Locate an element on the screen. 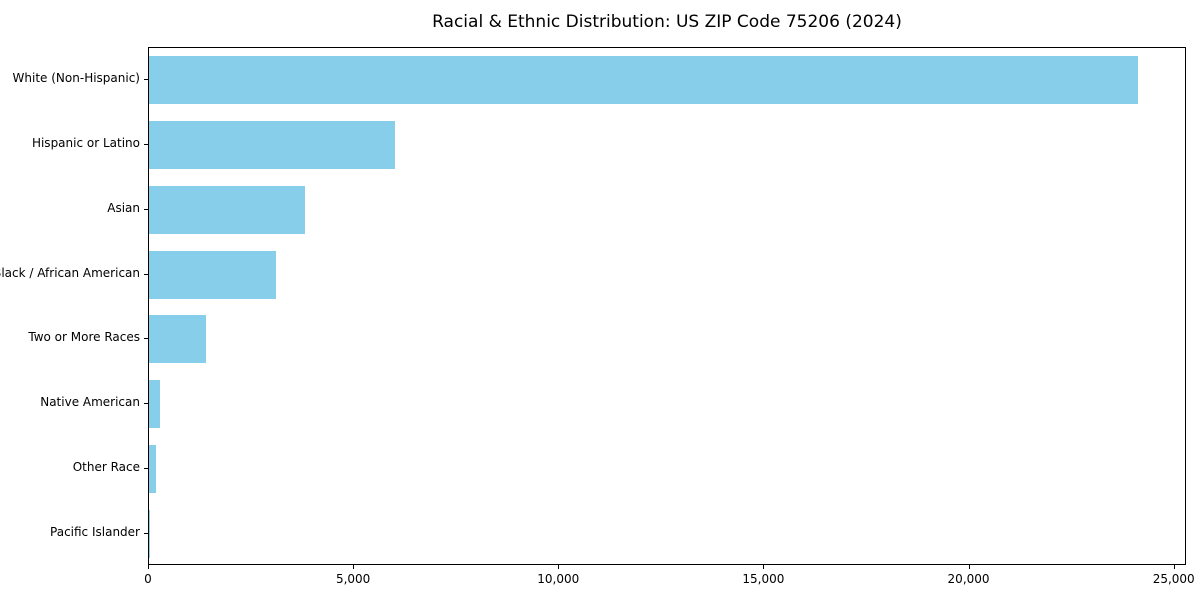 The image size is (1200, 600). y-tick-label: Other Race is located at coordinates (106, 466).